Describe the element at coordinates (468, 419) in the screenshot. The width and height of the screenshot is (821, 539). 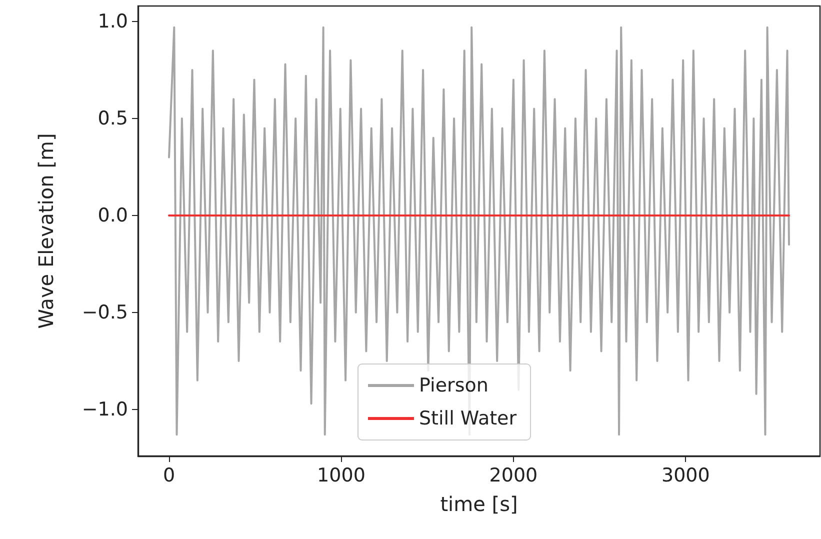
I see `legend-label: Still Water` at that location.